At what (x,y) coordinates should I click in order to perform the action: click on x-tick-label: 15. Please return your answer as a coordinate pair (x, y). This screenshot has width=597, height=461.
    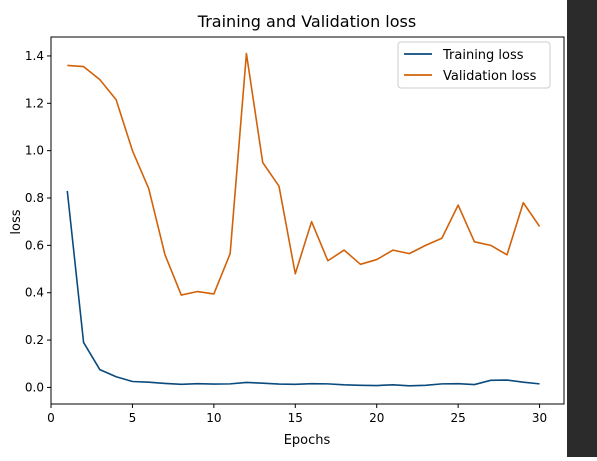
    Looking at the image, I should click on (295, 418).